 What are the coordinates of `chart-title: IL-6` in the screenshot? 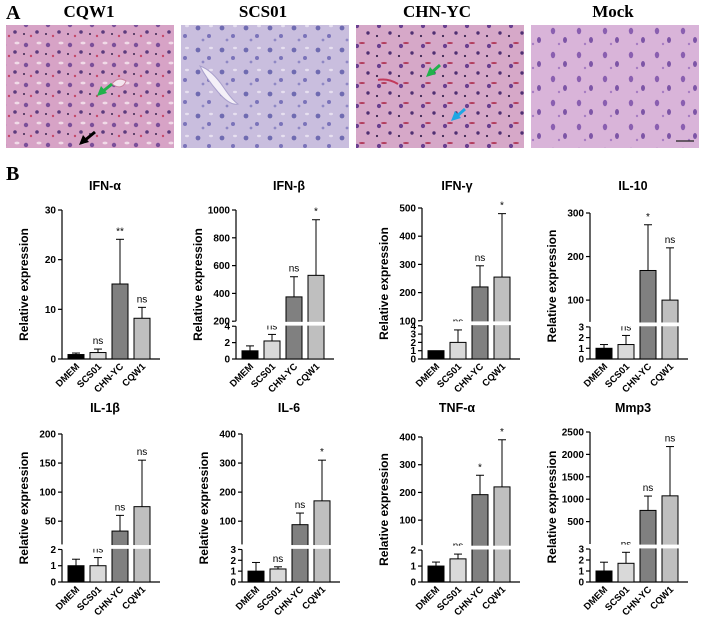 It's located at (289, 408).